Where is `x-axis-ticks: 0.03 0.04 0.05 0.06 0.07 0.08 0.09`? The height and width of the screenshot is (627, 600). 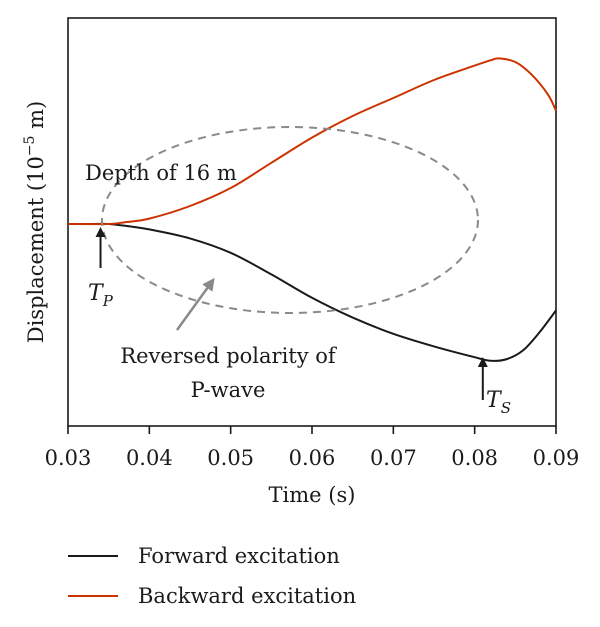
x-axis-ticks: 0.03 0.04 0.05 0.06 0.07 0.08 0.09 is located at coordinates (312, 448).